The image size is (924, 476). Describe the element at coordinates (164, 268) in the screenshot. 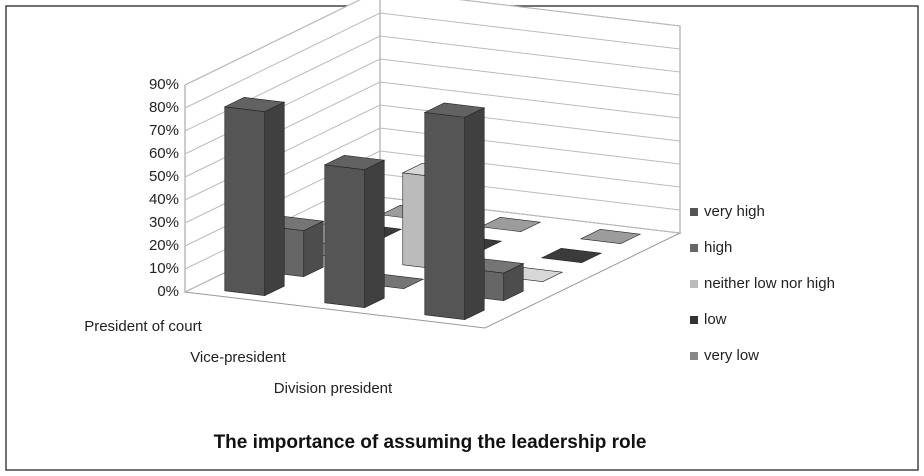

I see `y-tick-label: 10%` at that location.